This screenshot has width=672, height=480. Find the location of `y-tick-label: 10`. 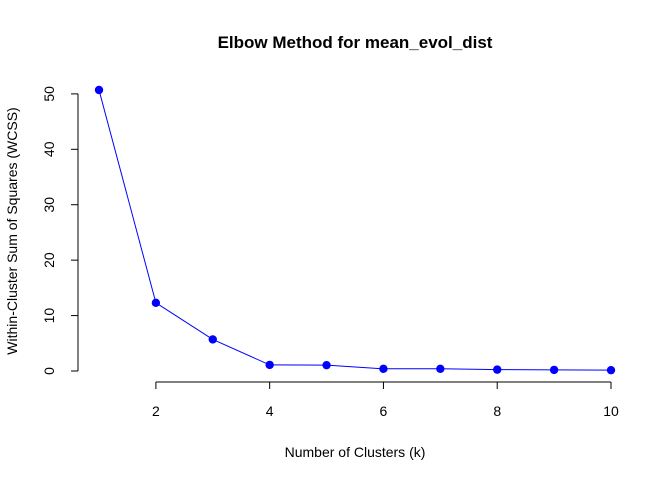

y-tick-label: 10 is located at coordinates (49, 316).